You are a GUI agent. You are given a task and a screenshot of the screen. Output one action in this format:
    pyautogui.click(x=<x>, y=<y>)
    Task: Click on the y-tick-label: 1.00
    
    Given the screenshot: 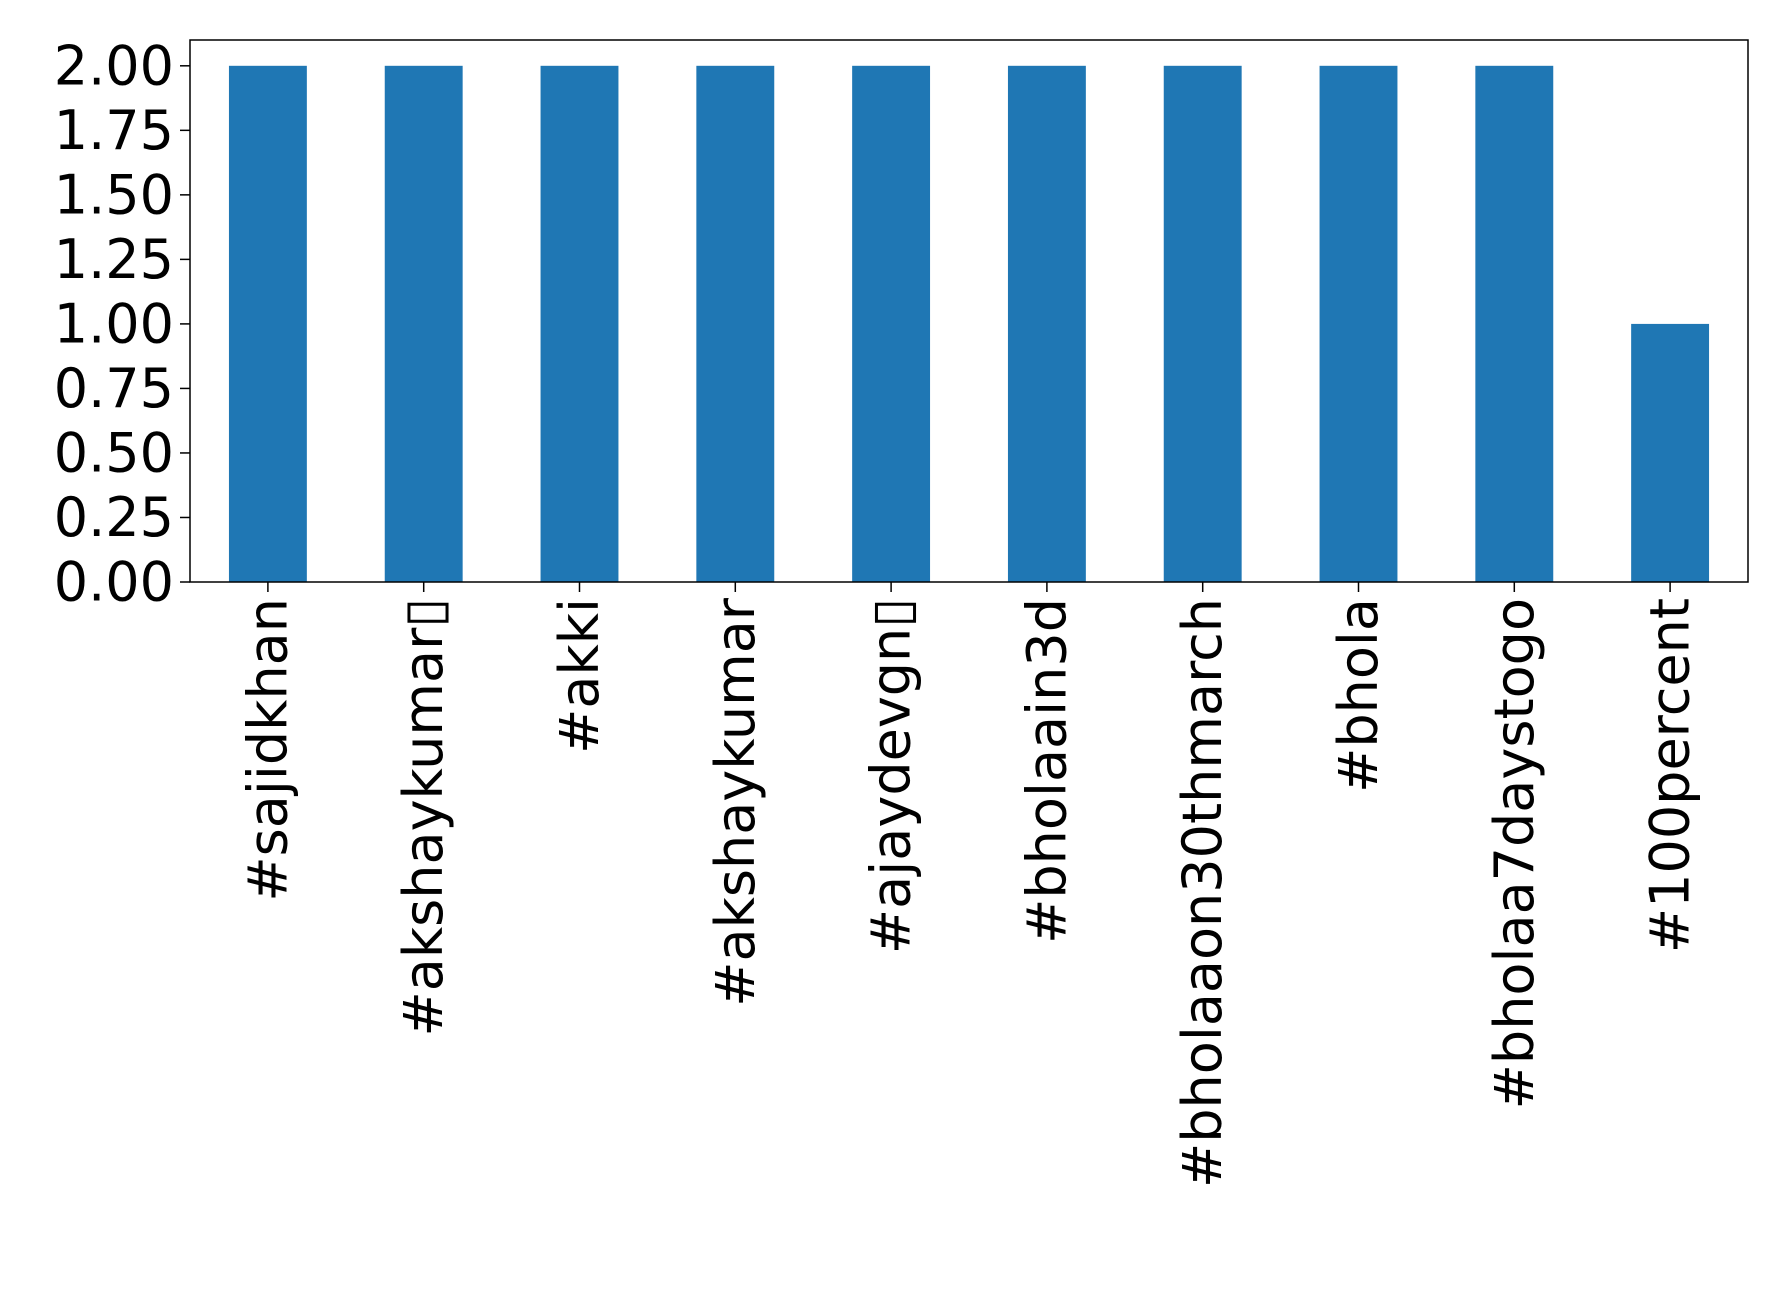 What is the action you would take?
    pyautogui.click(x=114, y=323)
    